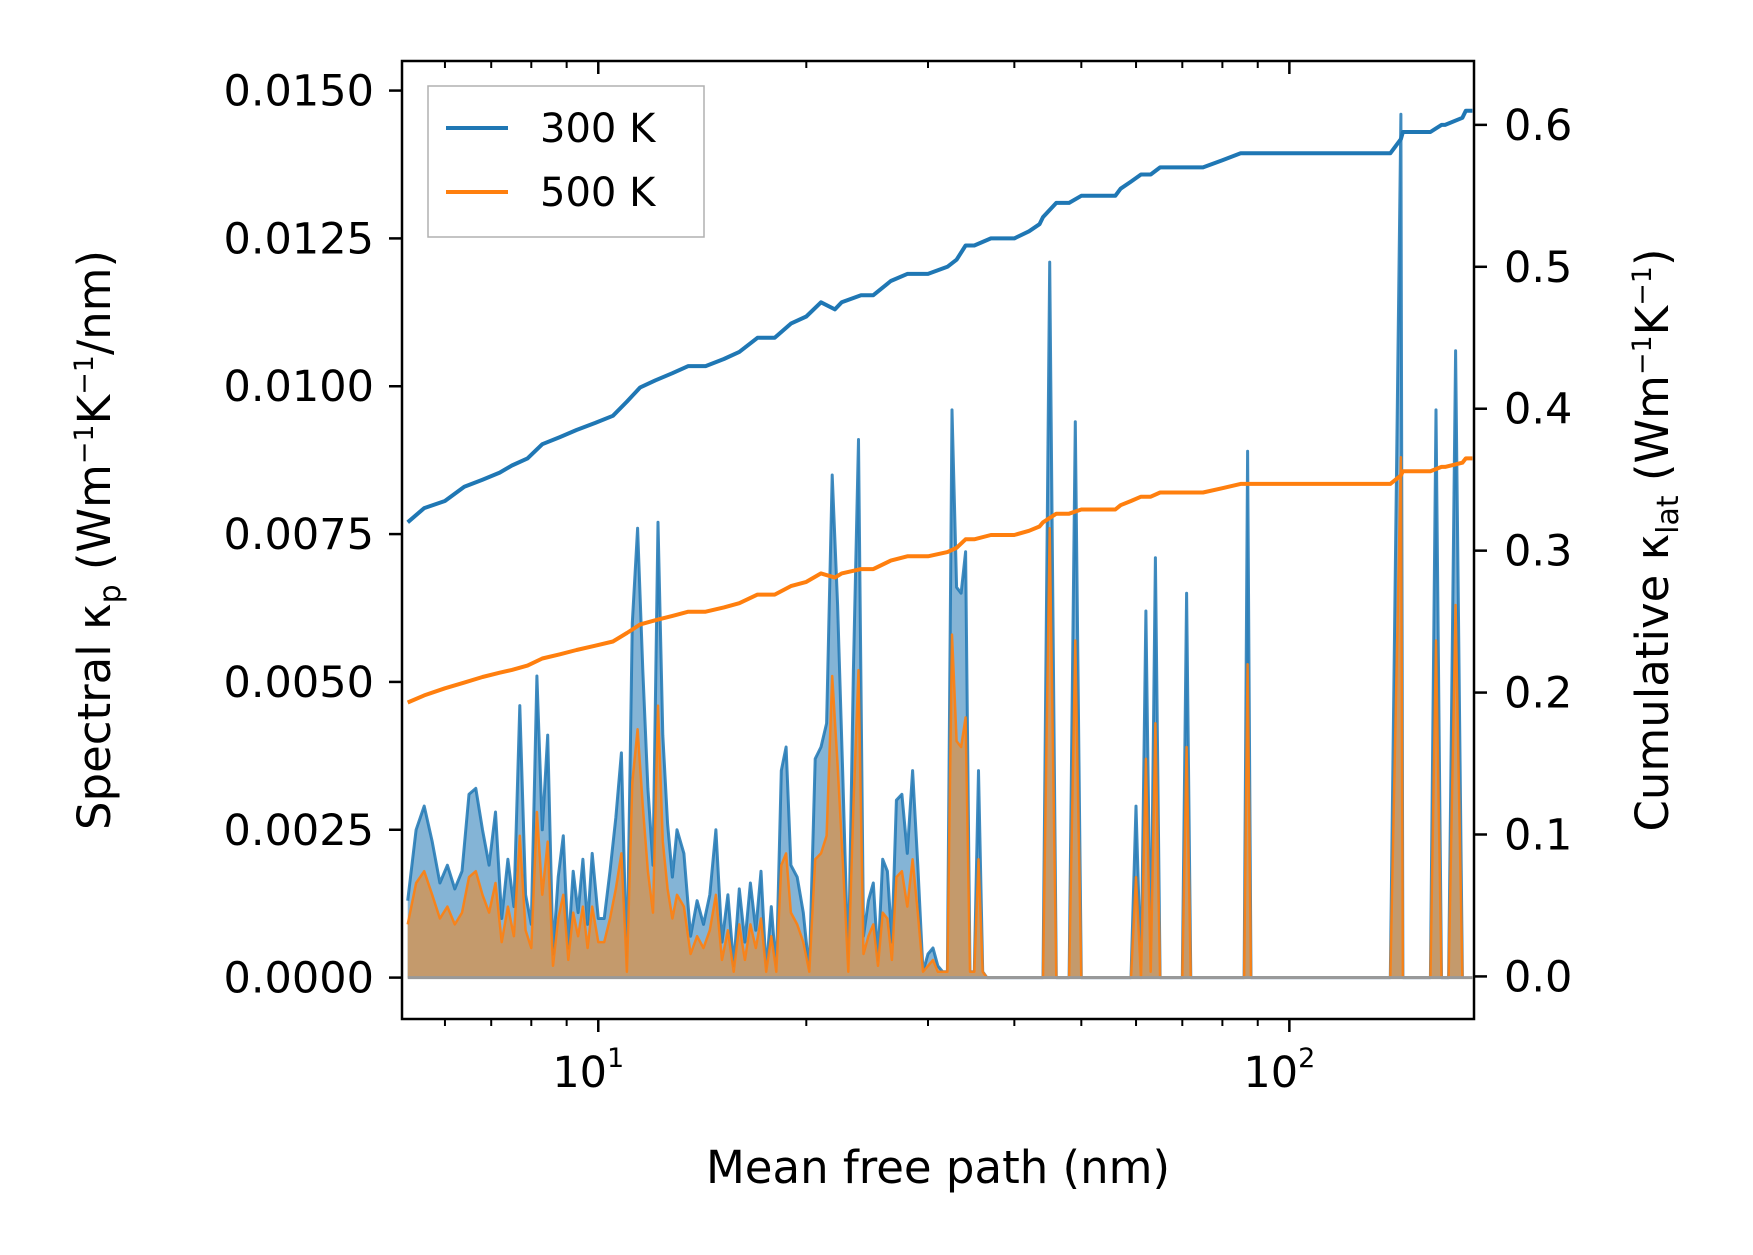  What do you see at coordinates (299, 92) in the screenshot?
I see `y-left-tick-label: 0.0150` at bounding box center [299, 92].